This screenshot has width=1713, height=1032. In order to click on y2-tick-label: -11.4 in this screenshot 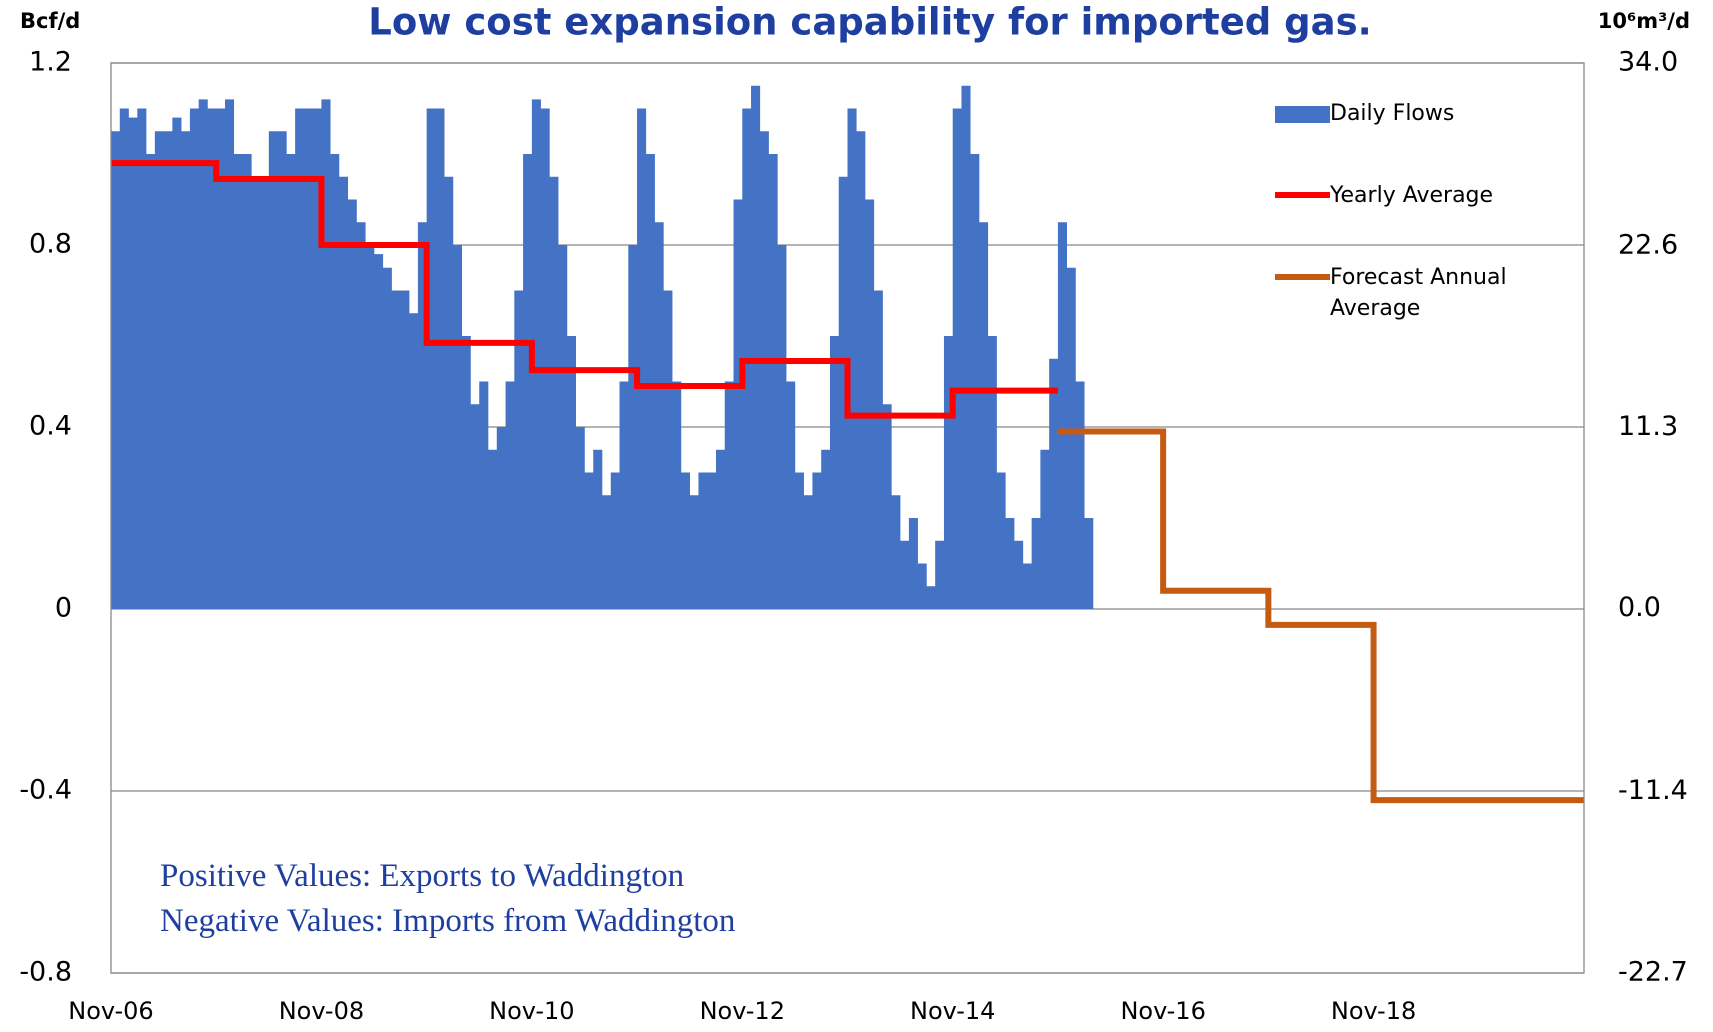, I will do `click(1653, 790)`.